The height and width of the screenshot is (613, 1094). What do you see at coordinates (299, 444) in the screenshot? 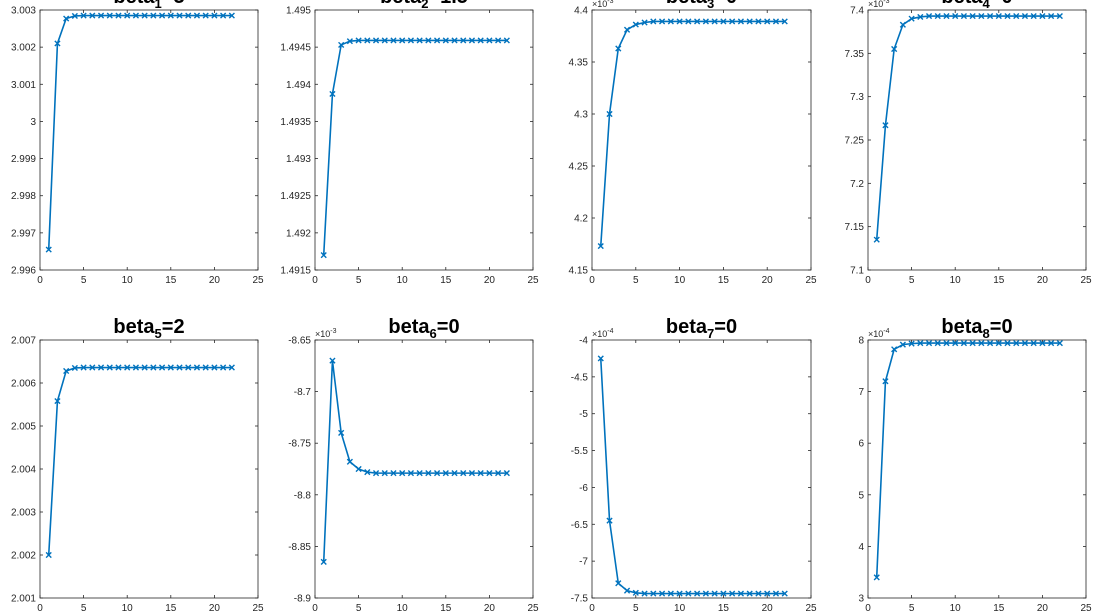
I see `y-tick-label: -8.75` at bounding box center [299, 444].